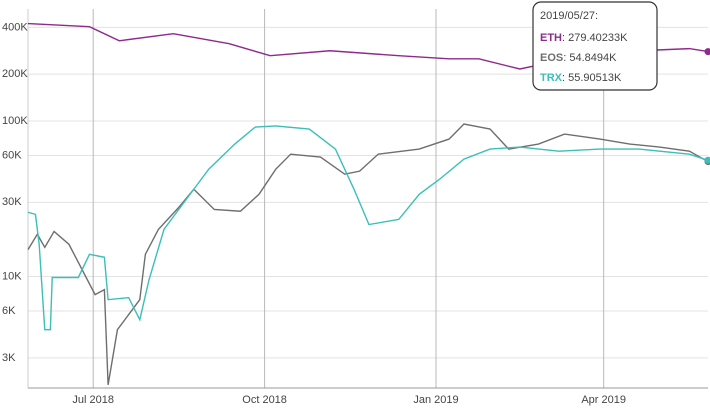 This screenshot has height=409, width=710. Describe the element at coordinates (551, 38) in the screenshot. I see `tooltip-name: ETH` at that location.